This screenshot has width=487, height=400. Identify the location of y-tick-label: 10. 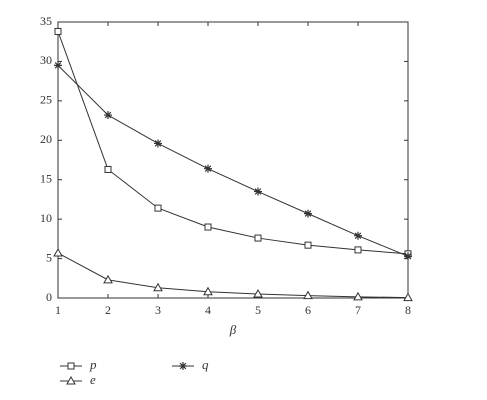
(46, 218).